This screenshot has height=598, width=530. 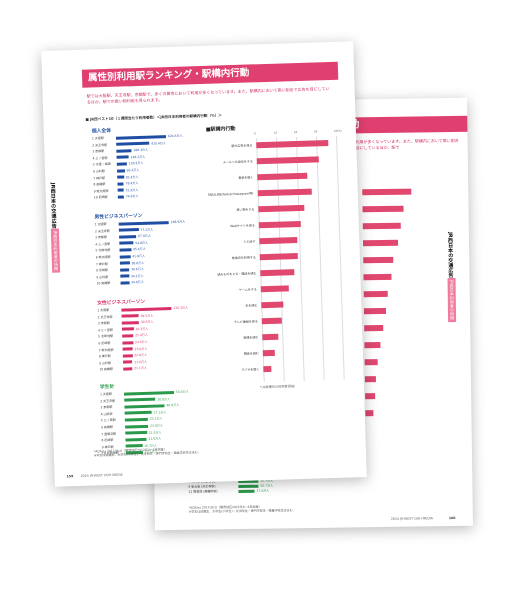 I want to click on list-item: 10 高槻駅 21.1万人, so click(x=152, y=367).